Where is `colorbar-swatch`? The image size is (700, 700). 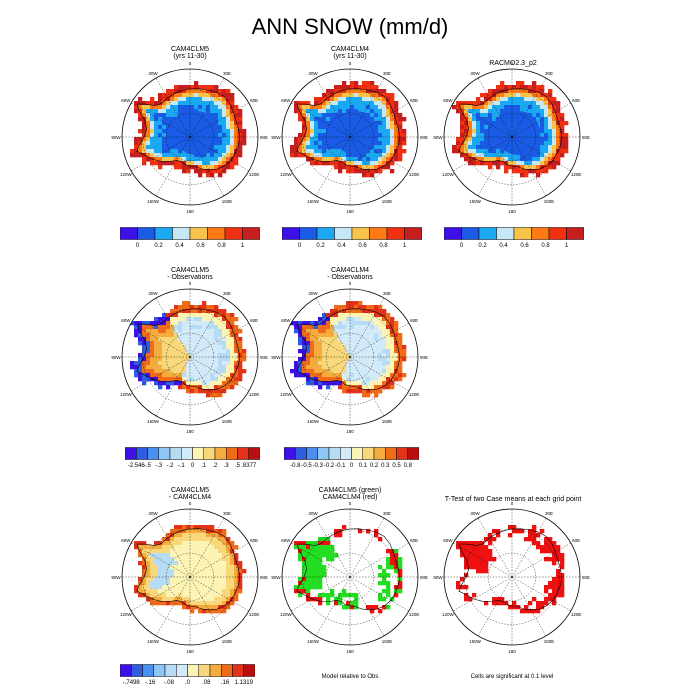 colorbar-swatch is located at coordinates (540, 233).